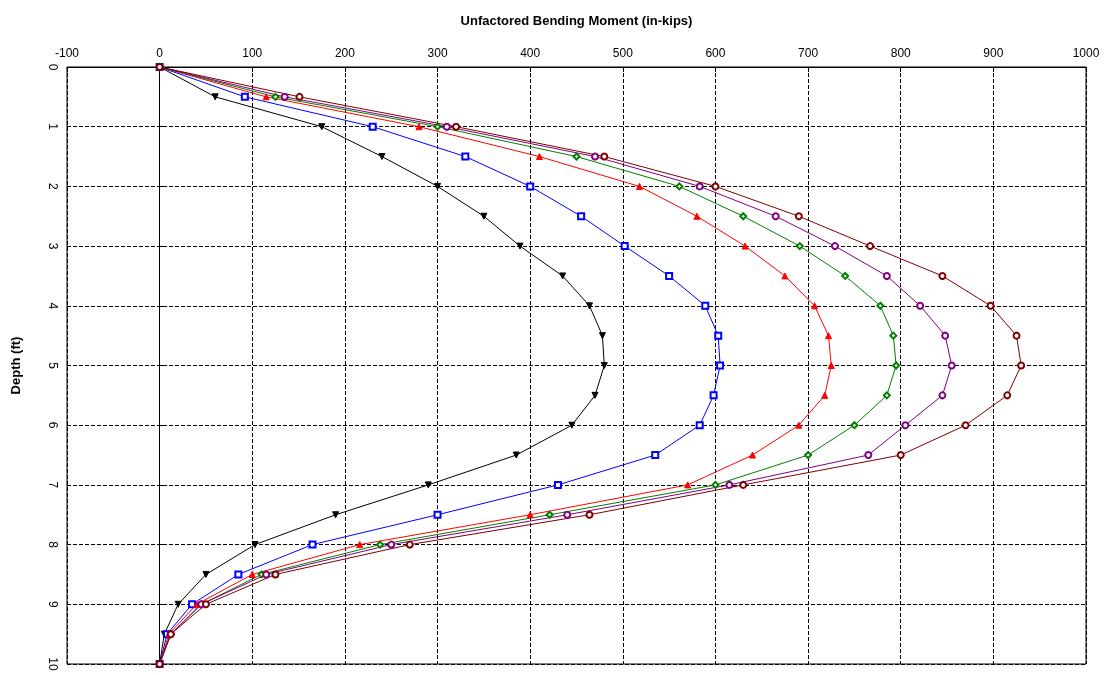  I want to click on x-tick-label: 800, so click(901, 53).